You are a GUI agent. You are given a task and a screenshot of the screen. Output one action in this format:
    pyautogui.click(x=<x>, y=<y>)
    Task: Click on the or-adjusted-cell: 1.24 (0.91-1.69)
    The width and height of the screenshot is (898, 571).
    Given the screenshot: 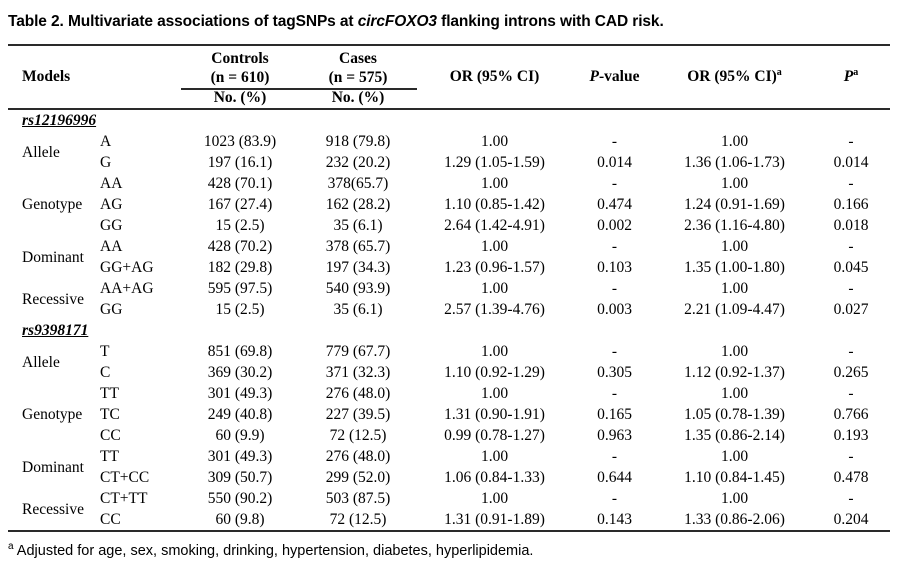 What is the action you would take?
    pyautogui.click(x=734, y=204)
    